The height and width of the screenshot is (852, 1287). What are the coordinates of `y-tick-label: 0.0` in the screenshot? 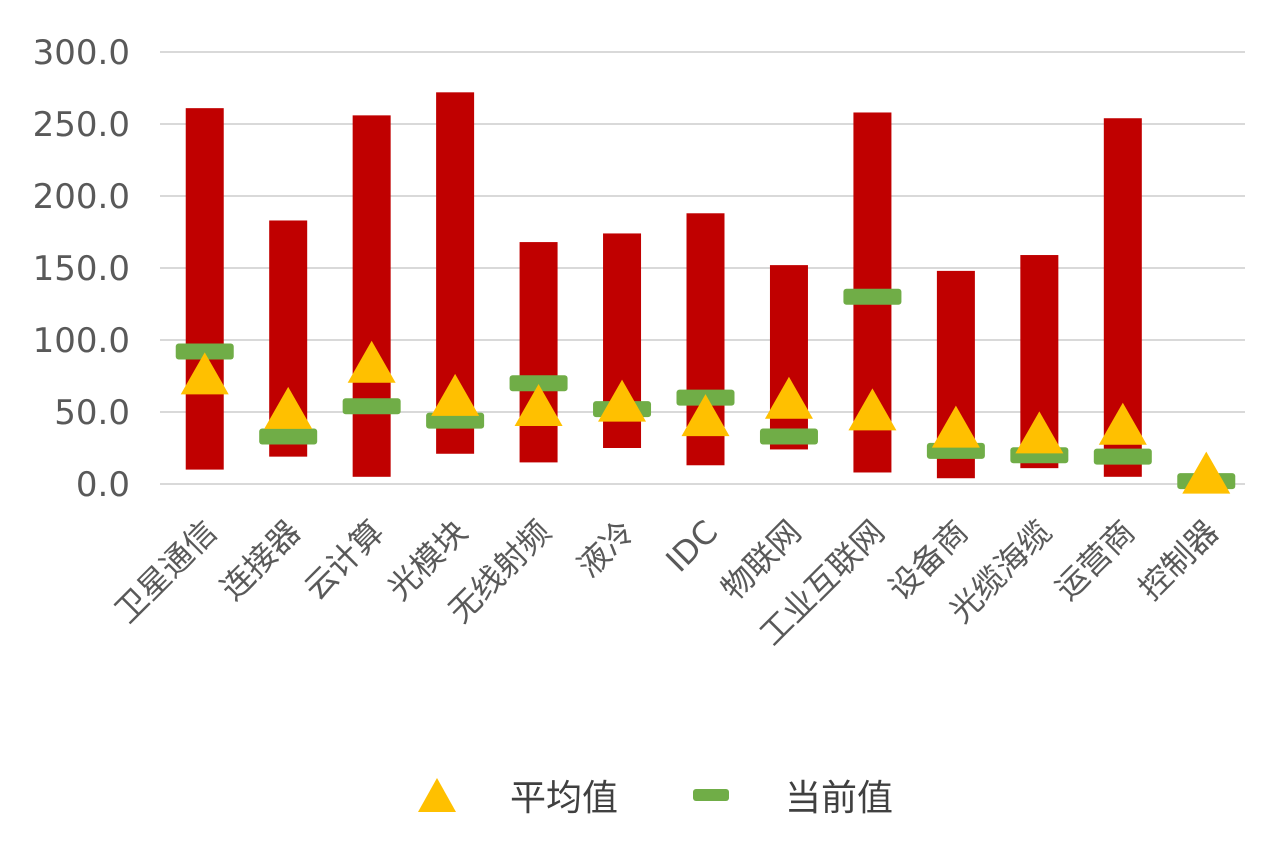 It's located at (103, 485).